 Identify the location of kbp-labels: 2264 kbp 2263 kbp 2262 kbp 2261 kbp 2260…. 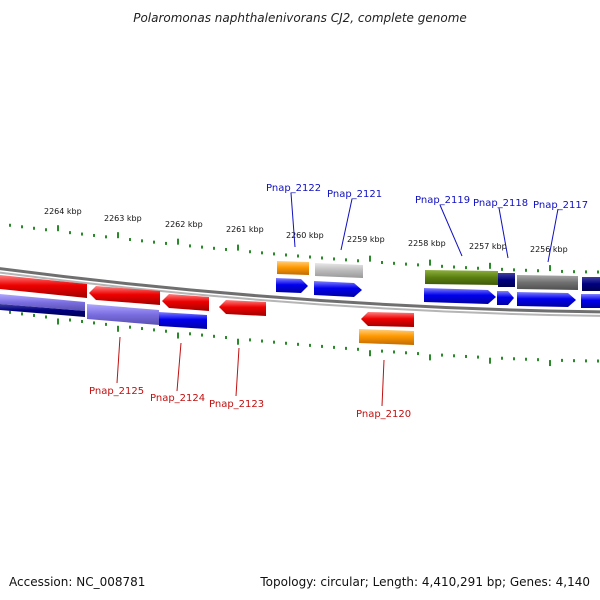
(306, 230).